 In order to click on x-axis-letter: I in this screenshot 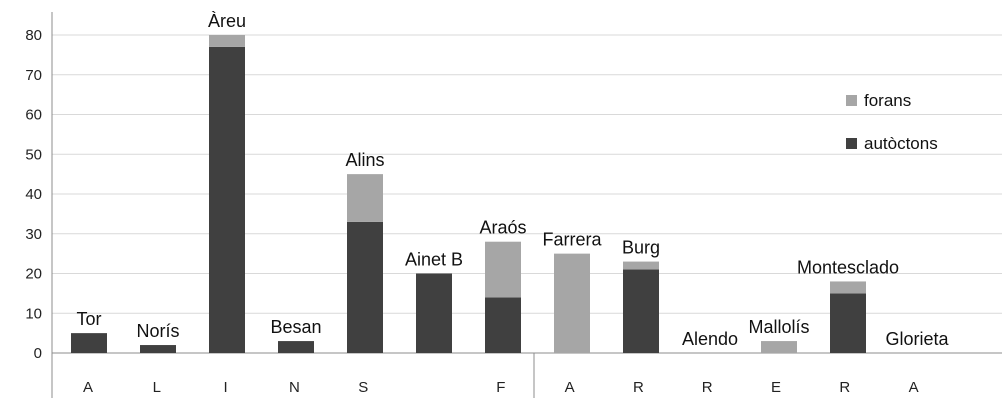, I will do `click(226, 387)`.